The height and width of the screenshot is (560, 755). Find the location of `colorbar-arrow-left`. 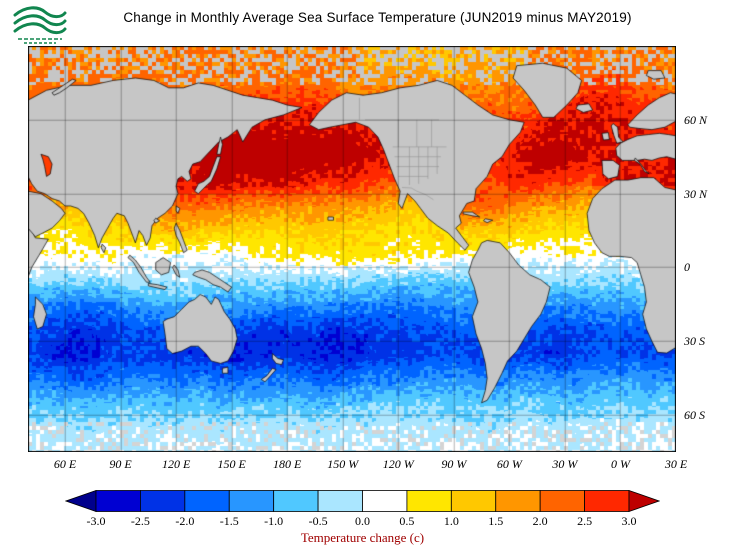

colorbar-arrow-left is located at coordinates (81, 501).